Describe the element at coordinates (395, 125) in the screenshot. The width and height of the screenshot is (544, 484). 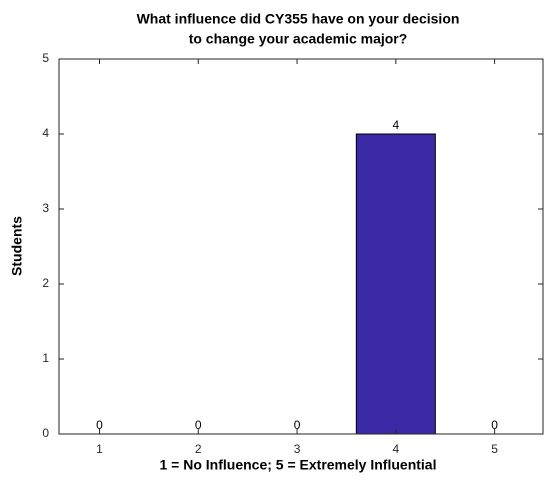
I see `data-label: 4` at that location.